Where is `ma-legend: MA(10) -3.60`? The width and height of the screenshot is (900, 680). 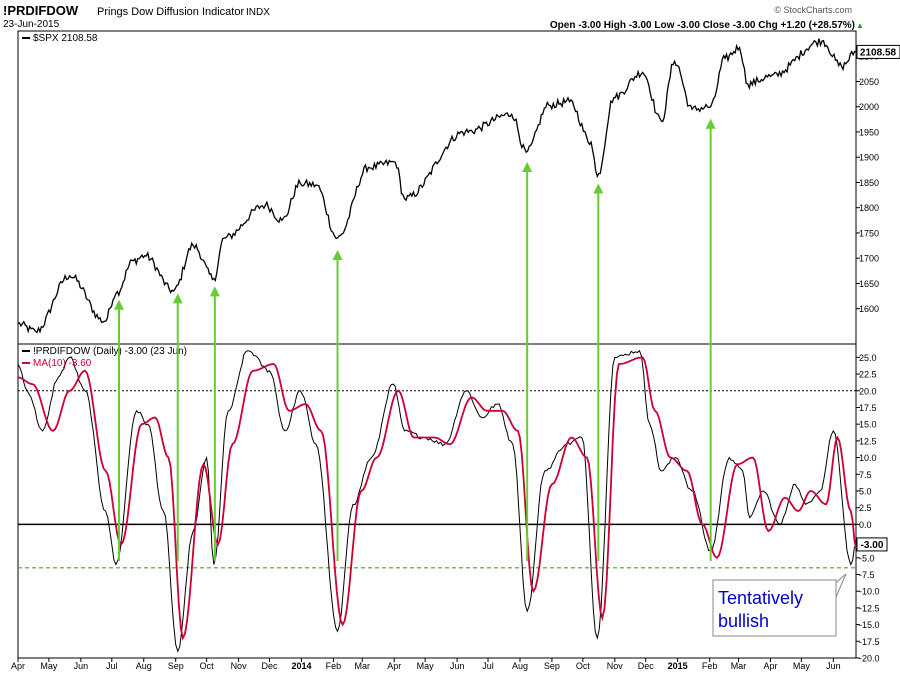 ma-legend: MA(10) -3.60 is located at coordinates (62, 363).